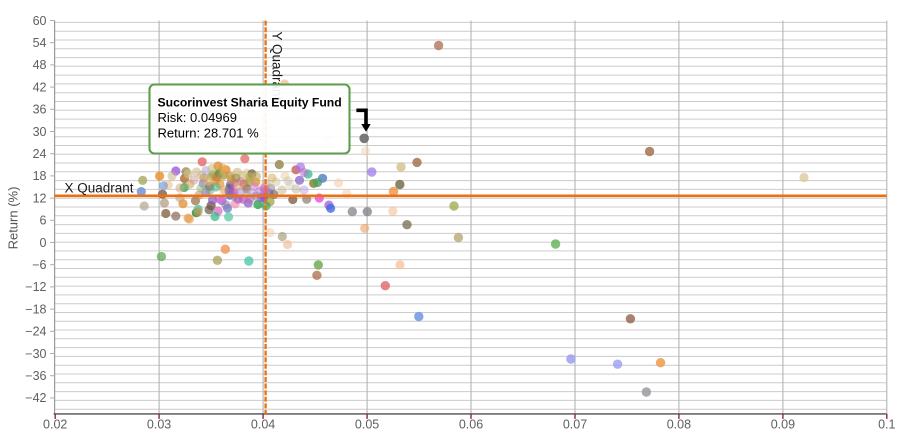 This screenshot has height=441, width=903. Describe the element at coordinates (263, 425) in the screenshot. I see `svg-text: 0.04` at that location.